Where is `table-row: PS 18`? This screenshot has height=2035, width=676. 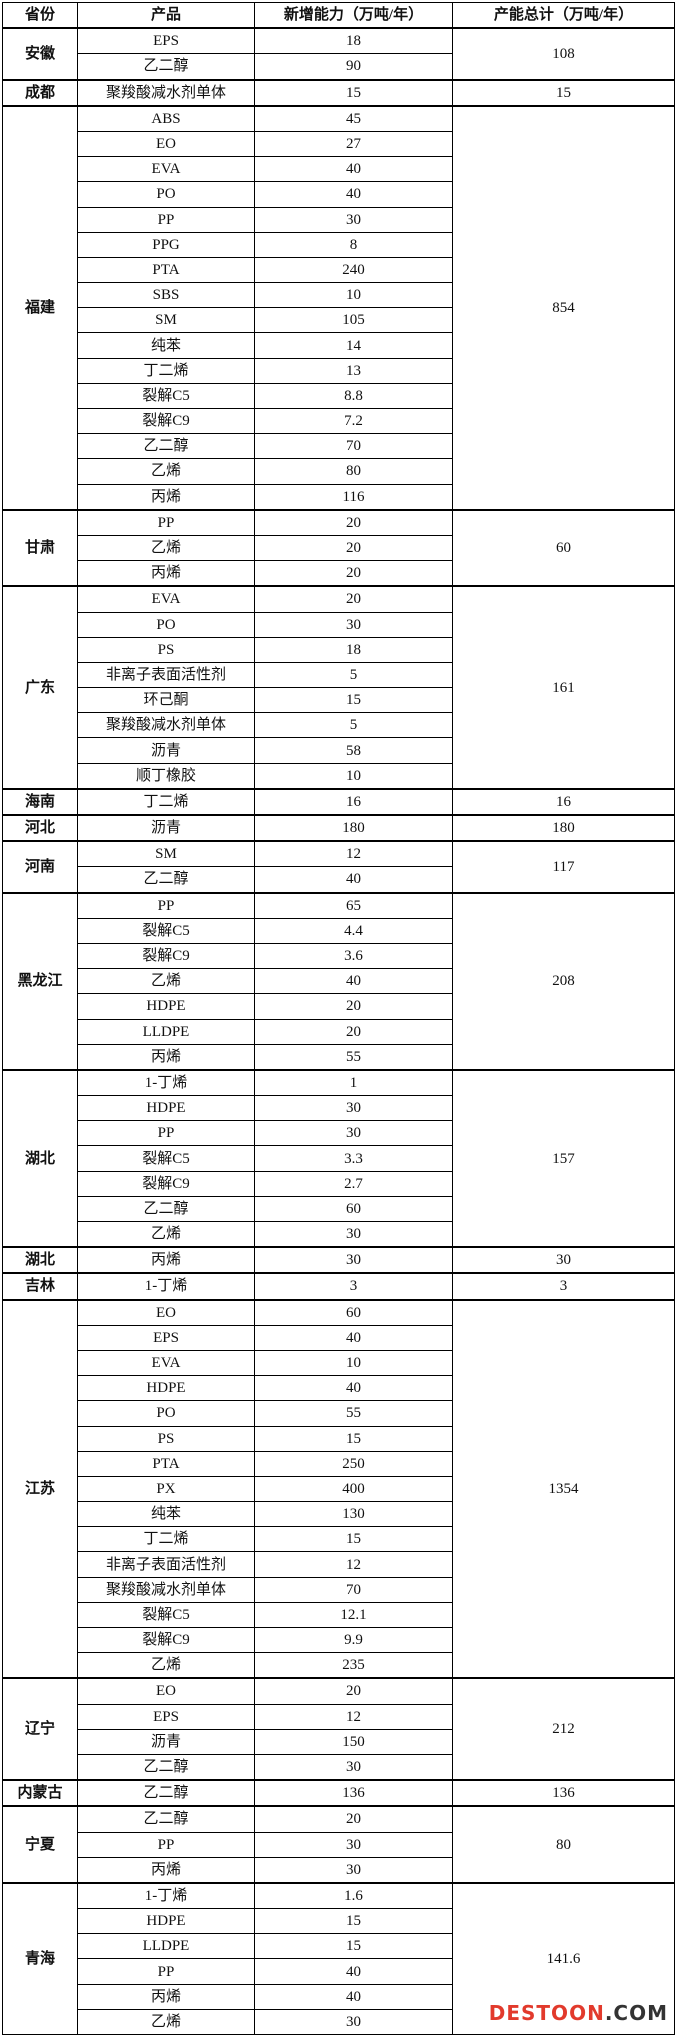 table-row: PS 18 is located at coordinates (339, 649).